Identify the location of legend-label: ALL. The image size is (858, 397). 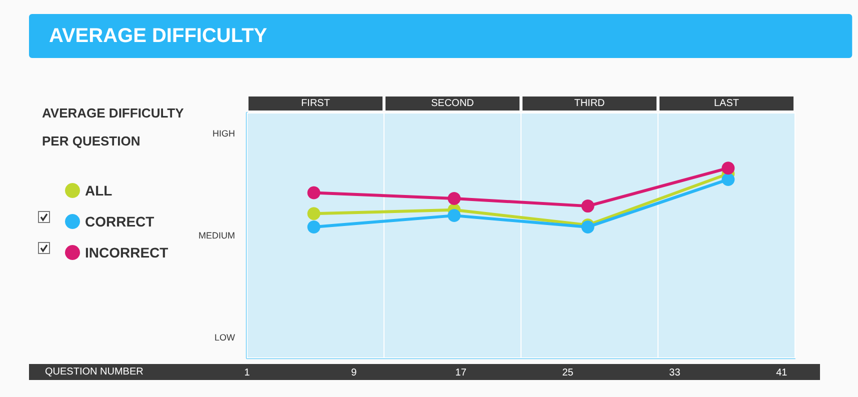
(99, 190).